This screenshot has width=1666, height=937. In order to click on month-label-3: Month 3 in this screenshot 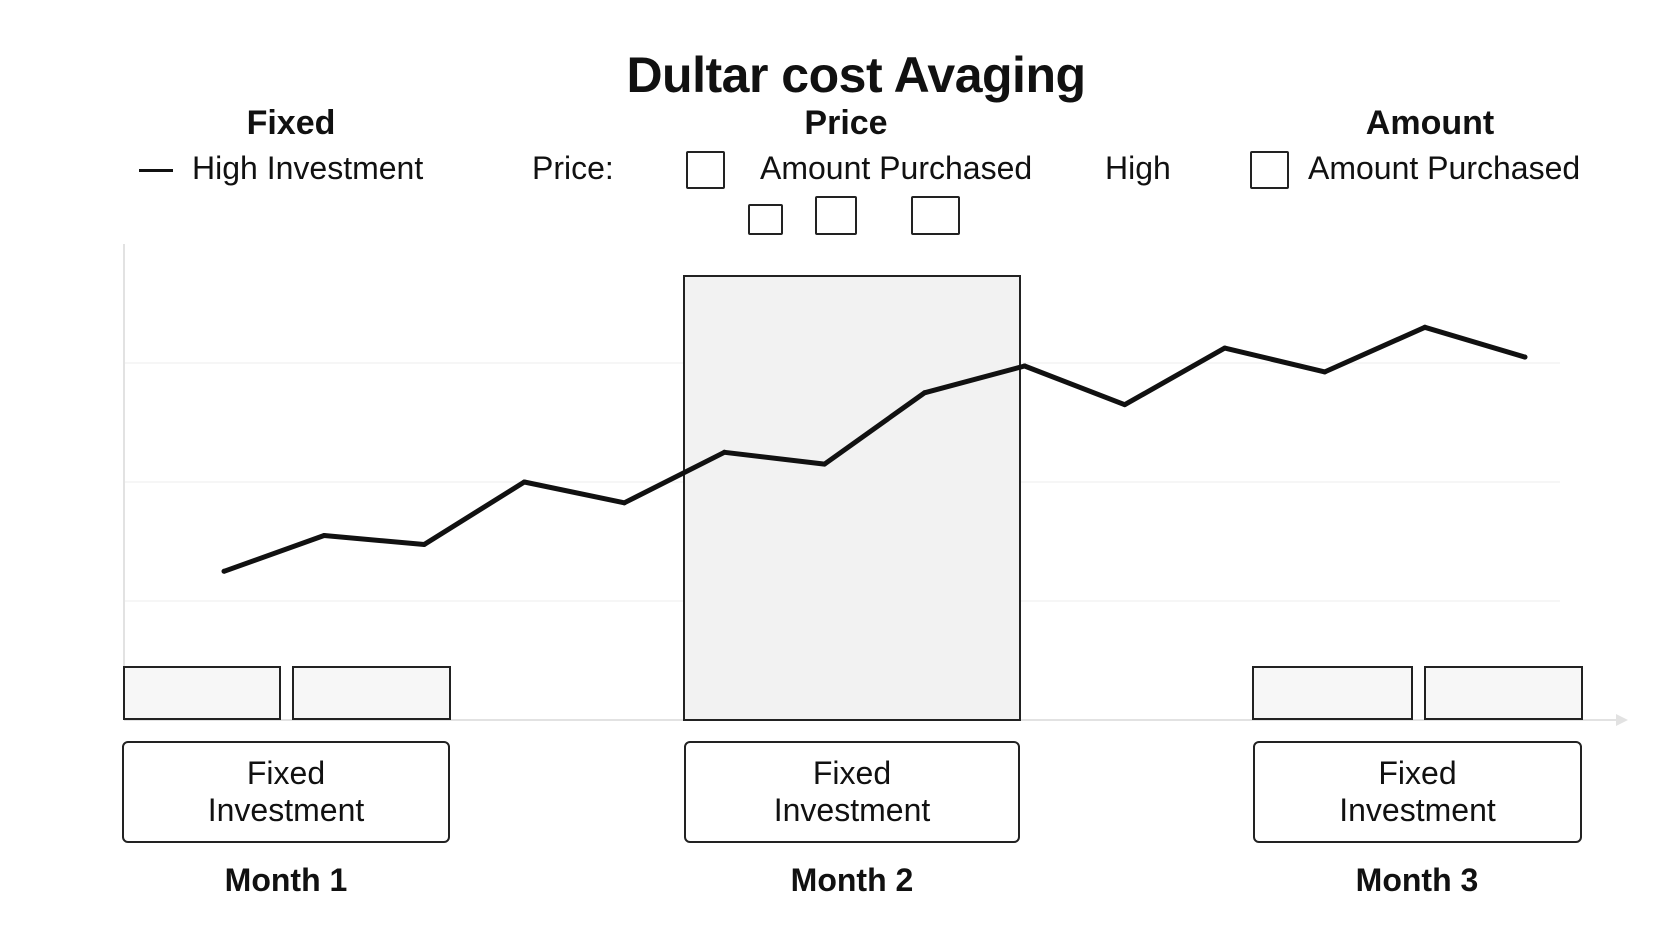, I will do `click(1417, 880)`.